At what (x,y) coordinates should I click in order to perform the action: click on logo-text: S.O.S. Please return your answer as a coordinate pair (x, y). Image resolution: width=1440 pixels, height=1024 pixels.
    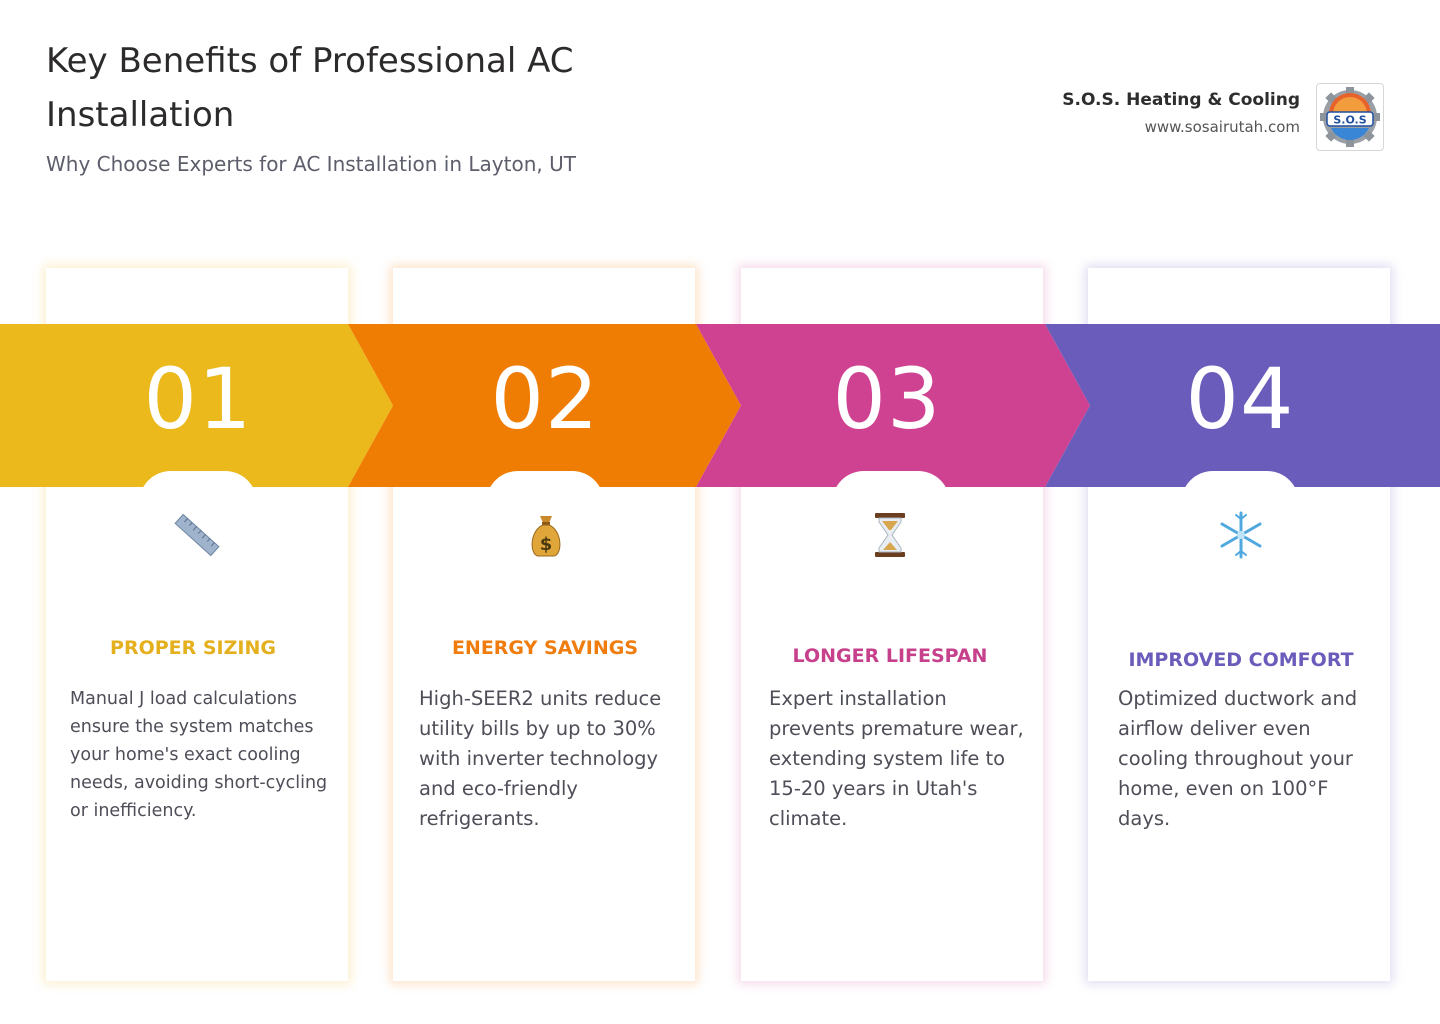
    Looking at the image, I should click on (1349, 120).